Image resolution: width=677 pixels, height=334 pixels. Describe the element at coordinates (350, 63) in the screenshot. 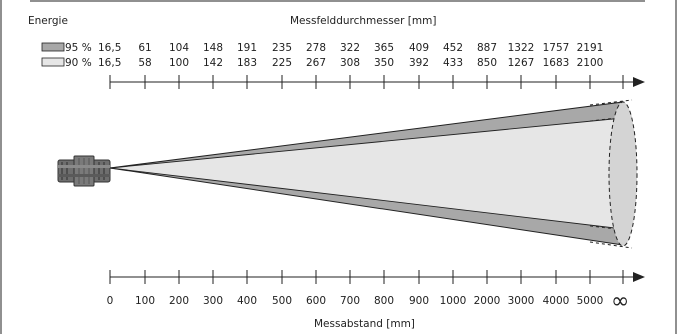

I see `spot-value-90: 308` at that location.